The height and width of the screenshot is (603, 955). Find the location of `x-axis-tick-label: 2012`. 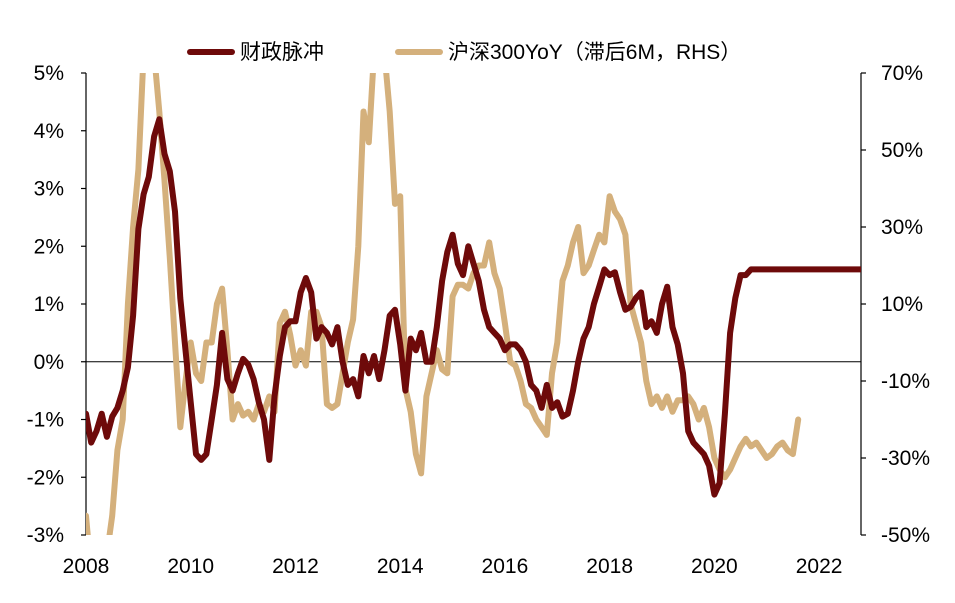

x-axis-tick-label: 2012 is located at coordinates (295, 566).